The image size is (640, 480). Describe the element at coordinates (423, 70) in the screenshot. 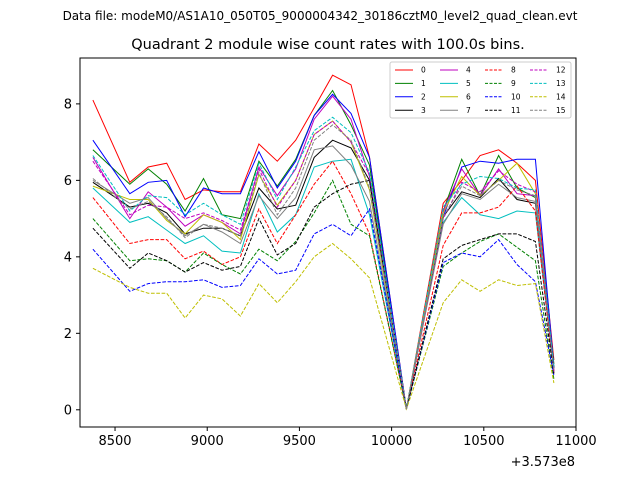

I see `legend-label-0: 0` at that location.